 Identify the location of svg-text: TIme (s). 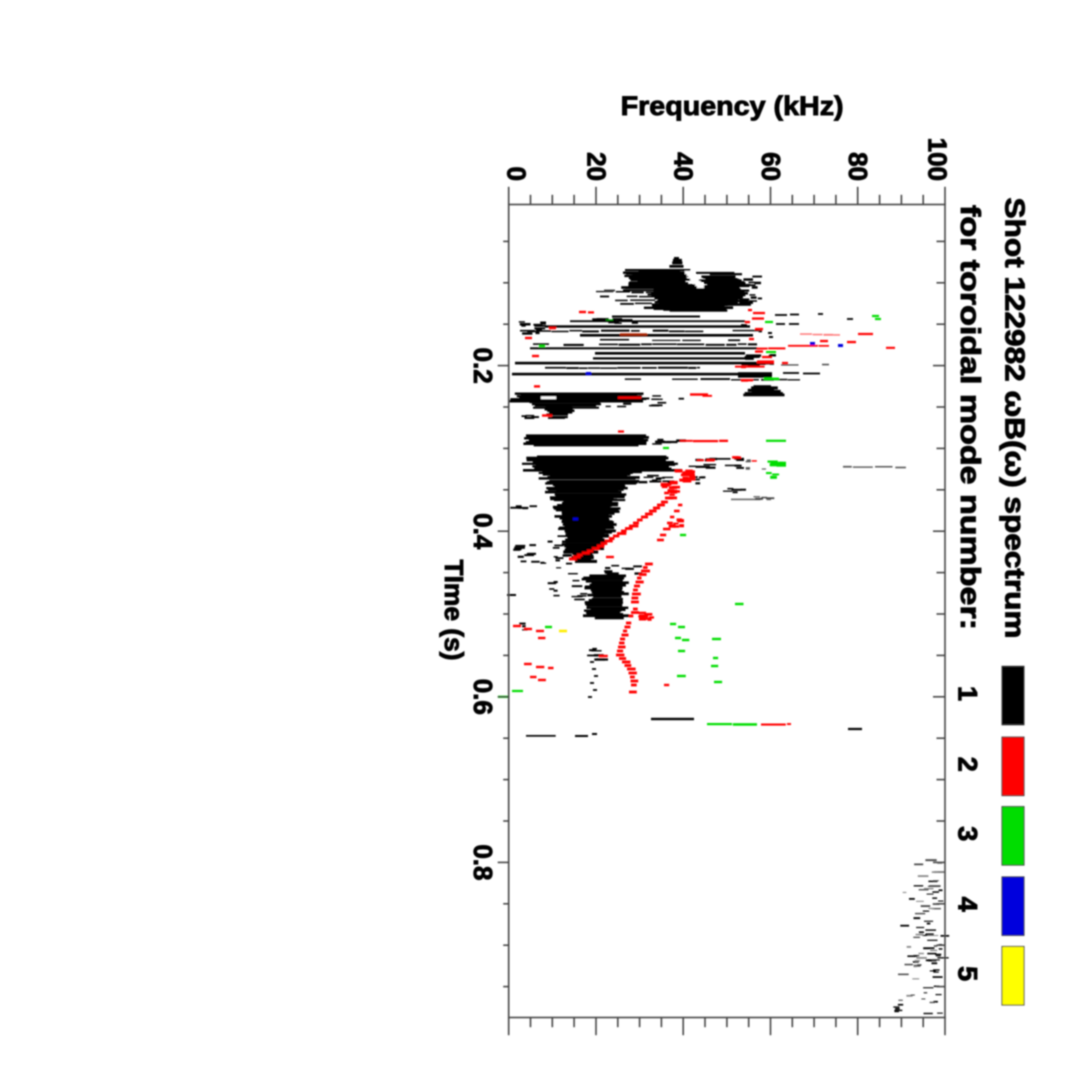
(454, 610).